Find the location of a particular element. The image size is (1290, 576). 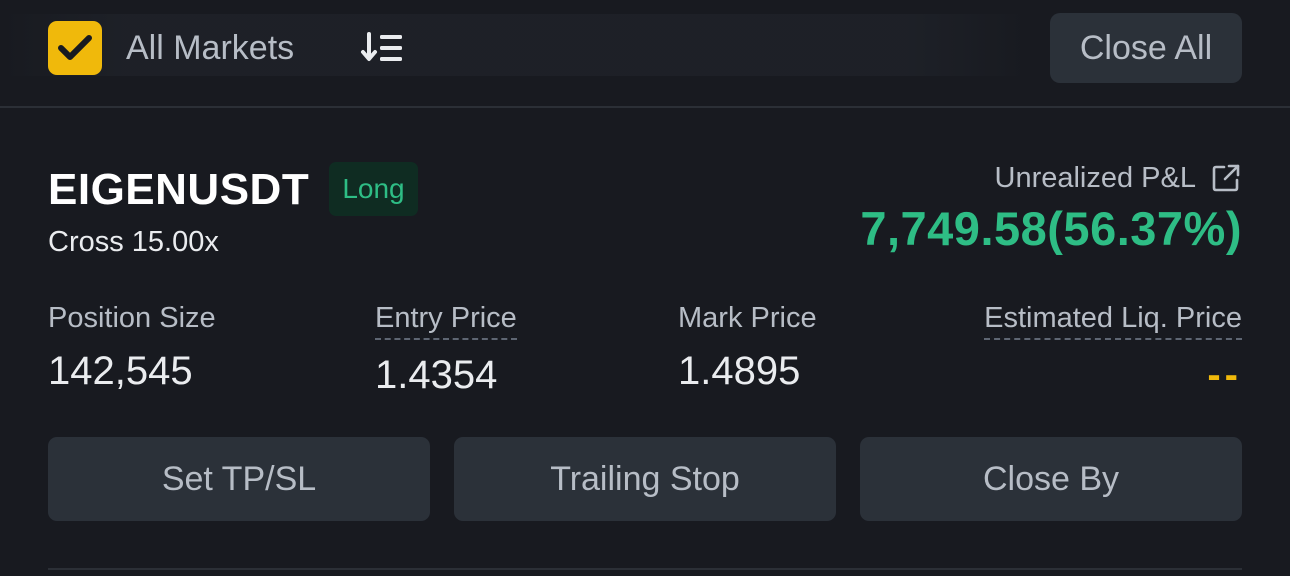

unrealized-pnl-value: 7,749.58(56.37%) is located at coordinates (1051, 228).